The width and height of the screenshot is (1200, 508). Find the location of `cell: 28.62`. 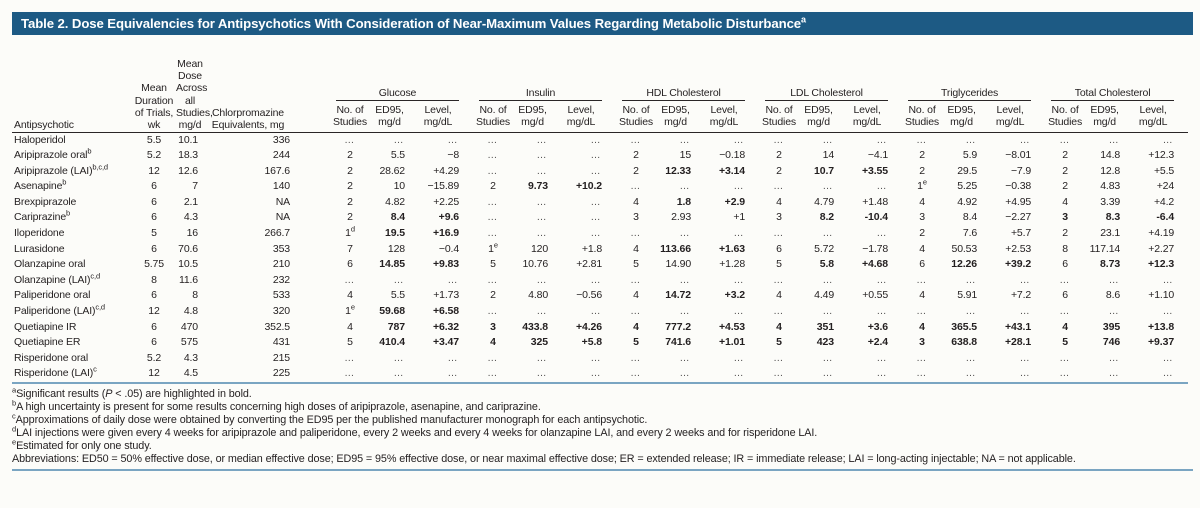

cell: 28.62 is located at coordinates (392, 170).